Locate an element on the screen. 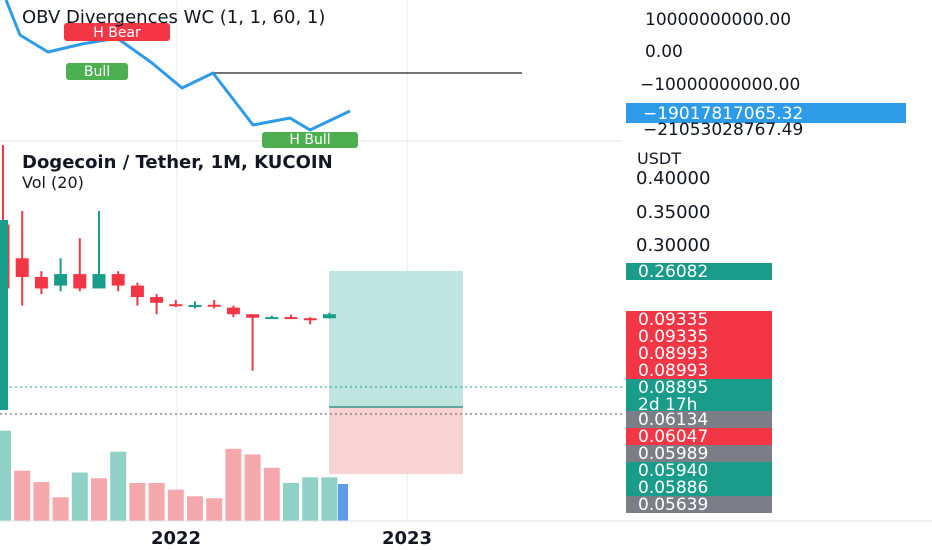 The width and height of the screenshot is (932, 550). indicator-axis-label: −10000000000.00 is located at coordinates (720, 85).